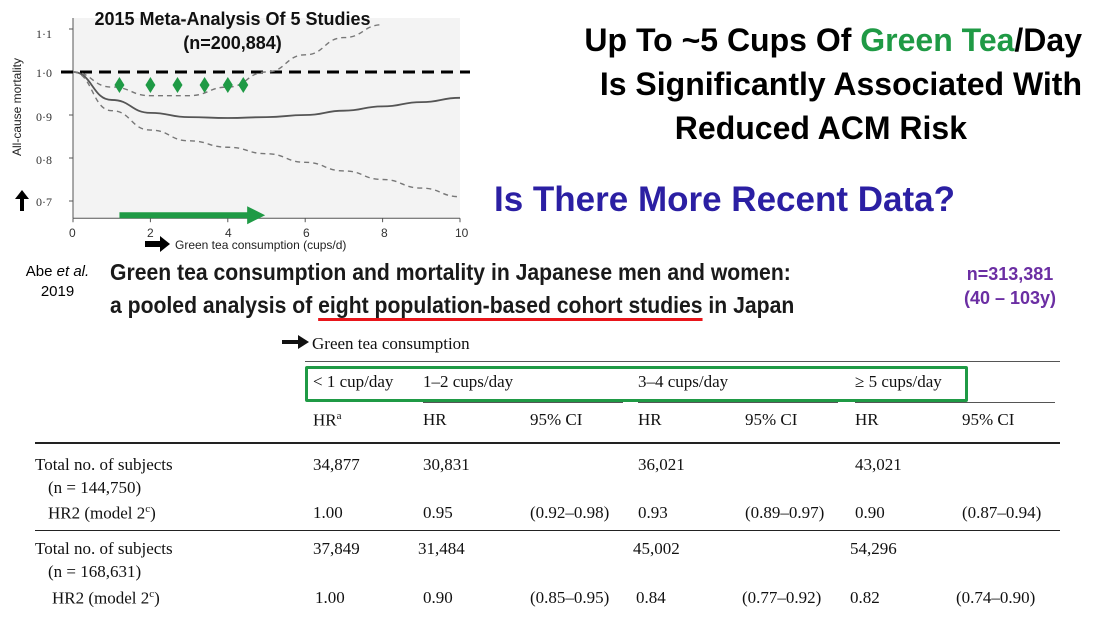 This screenshot has height=619, width=1100. What do you see at coordinates (446, 464) in the screenshot?
I see `table-cell: 30,831` at bounding box center [446, 464].